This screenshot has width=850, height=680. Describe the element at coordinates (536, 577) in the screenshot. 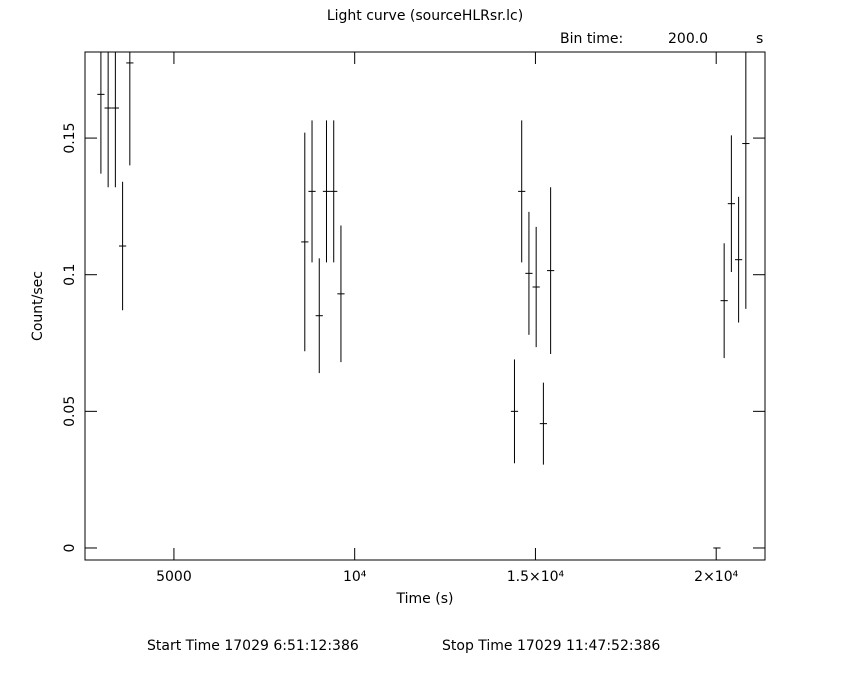

I see `x-tick-label: 1.5×10⁴` at that location.